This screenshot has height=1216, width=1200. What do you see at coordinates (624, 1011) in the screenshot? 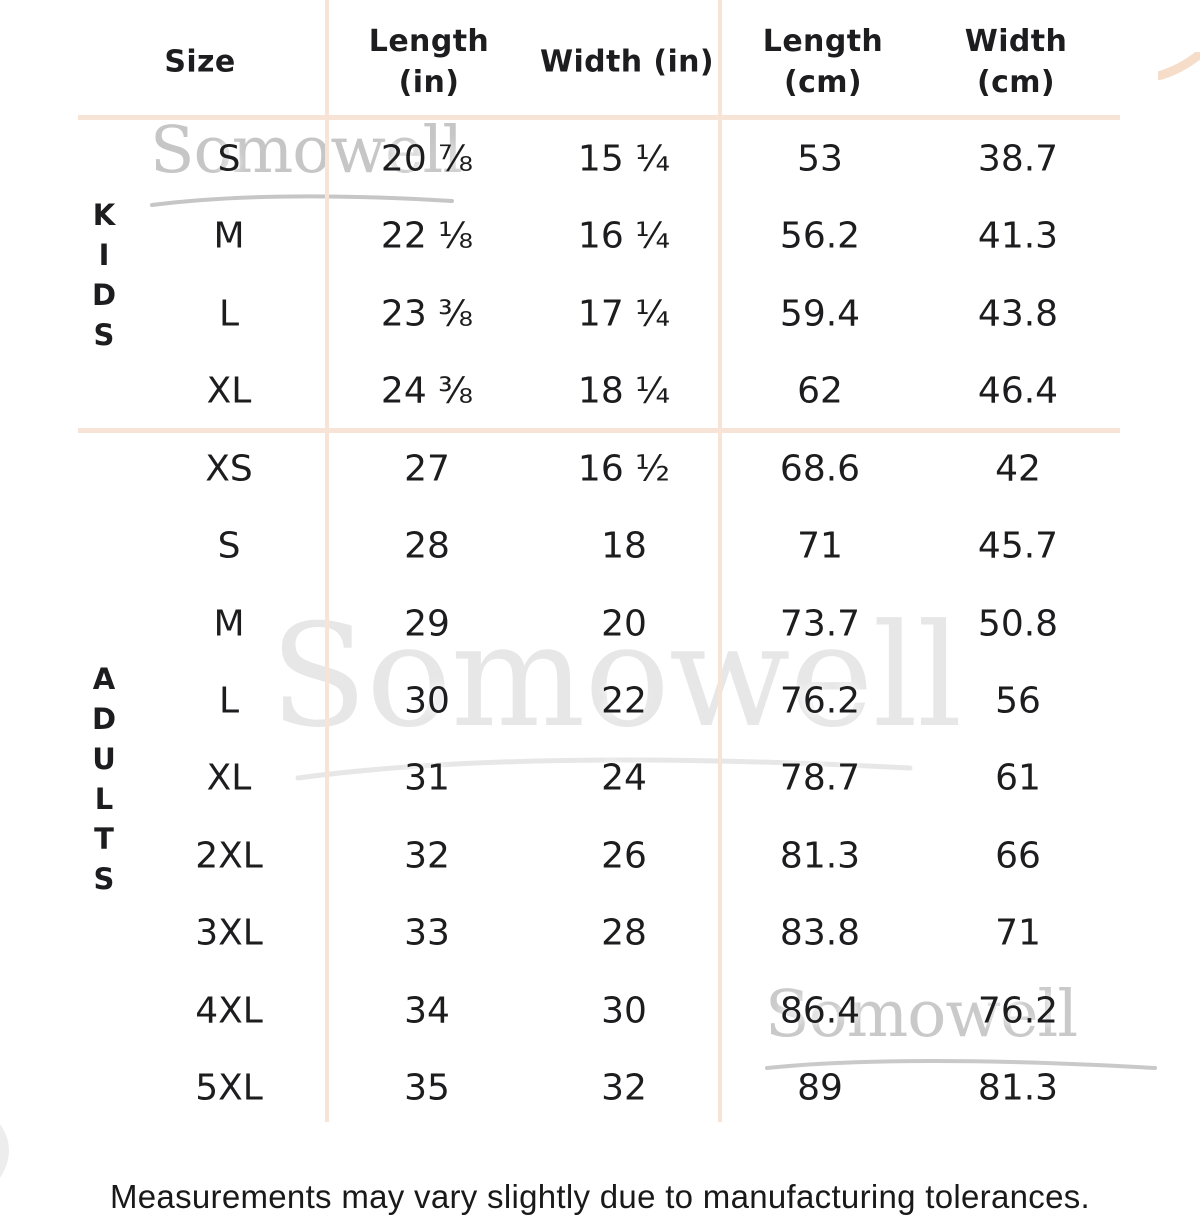
I see `cell-width-in: 30` at bounding box center [624, 1011].